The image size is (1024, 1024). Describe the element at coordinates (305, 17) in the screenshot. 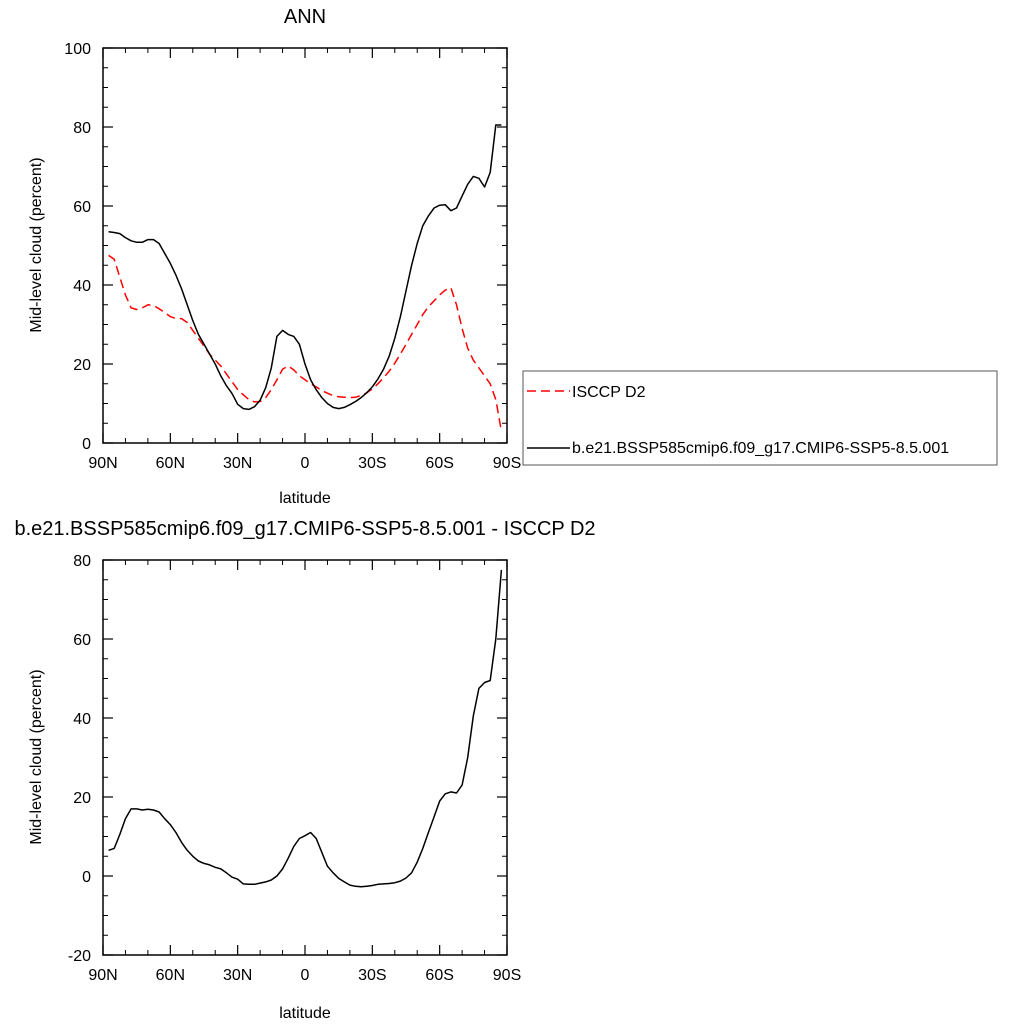

I see `chart-title: ANN` at that location.